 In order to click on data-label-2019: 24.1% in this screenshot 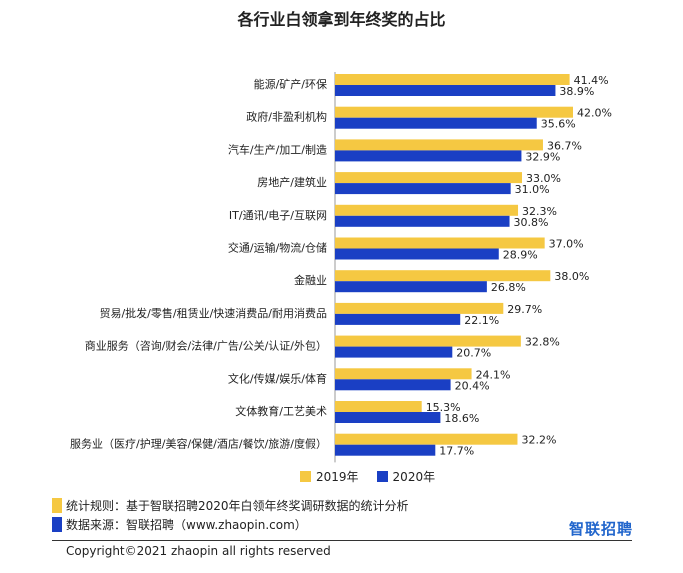, I will do `click(493, 374)`.